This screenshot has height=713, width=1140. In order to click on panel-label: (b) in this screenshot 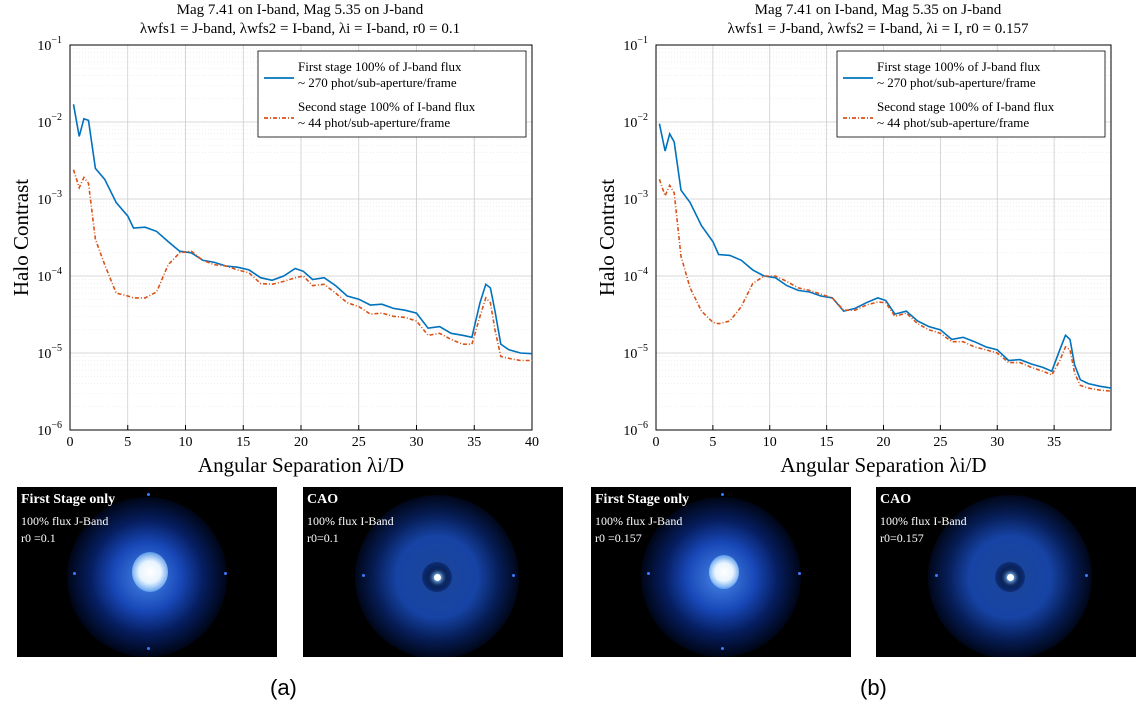, I will do `click(873, 687)`.